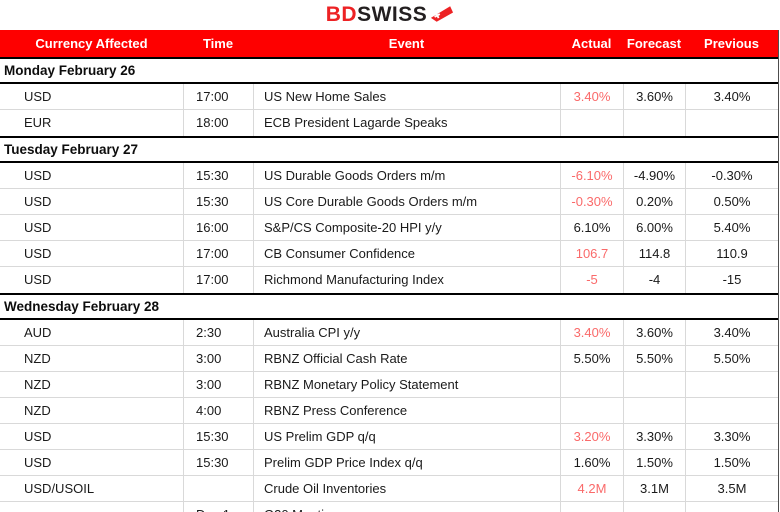 This screenshot has height=512, width=780. Describe the element at coordinates (218, 489) in the screenshot. I see `cell-time` at that location.